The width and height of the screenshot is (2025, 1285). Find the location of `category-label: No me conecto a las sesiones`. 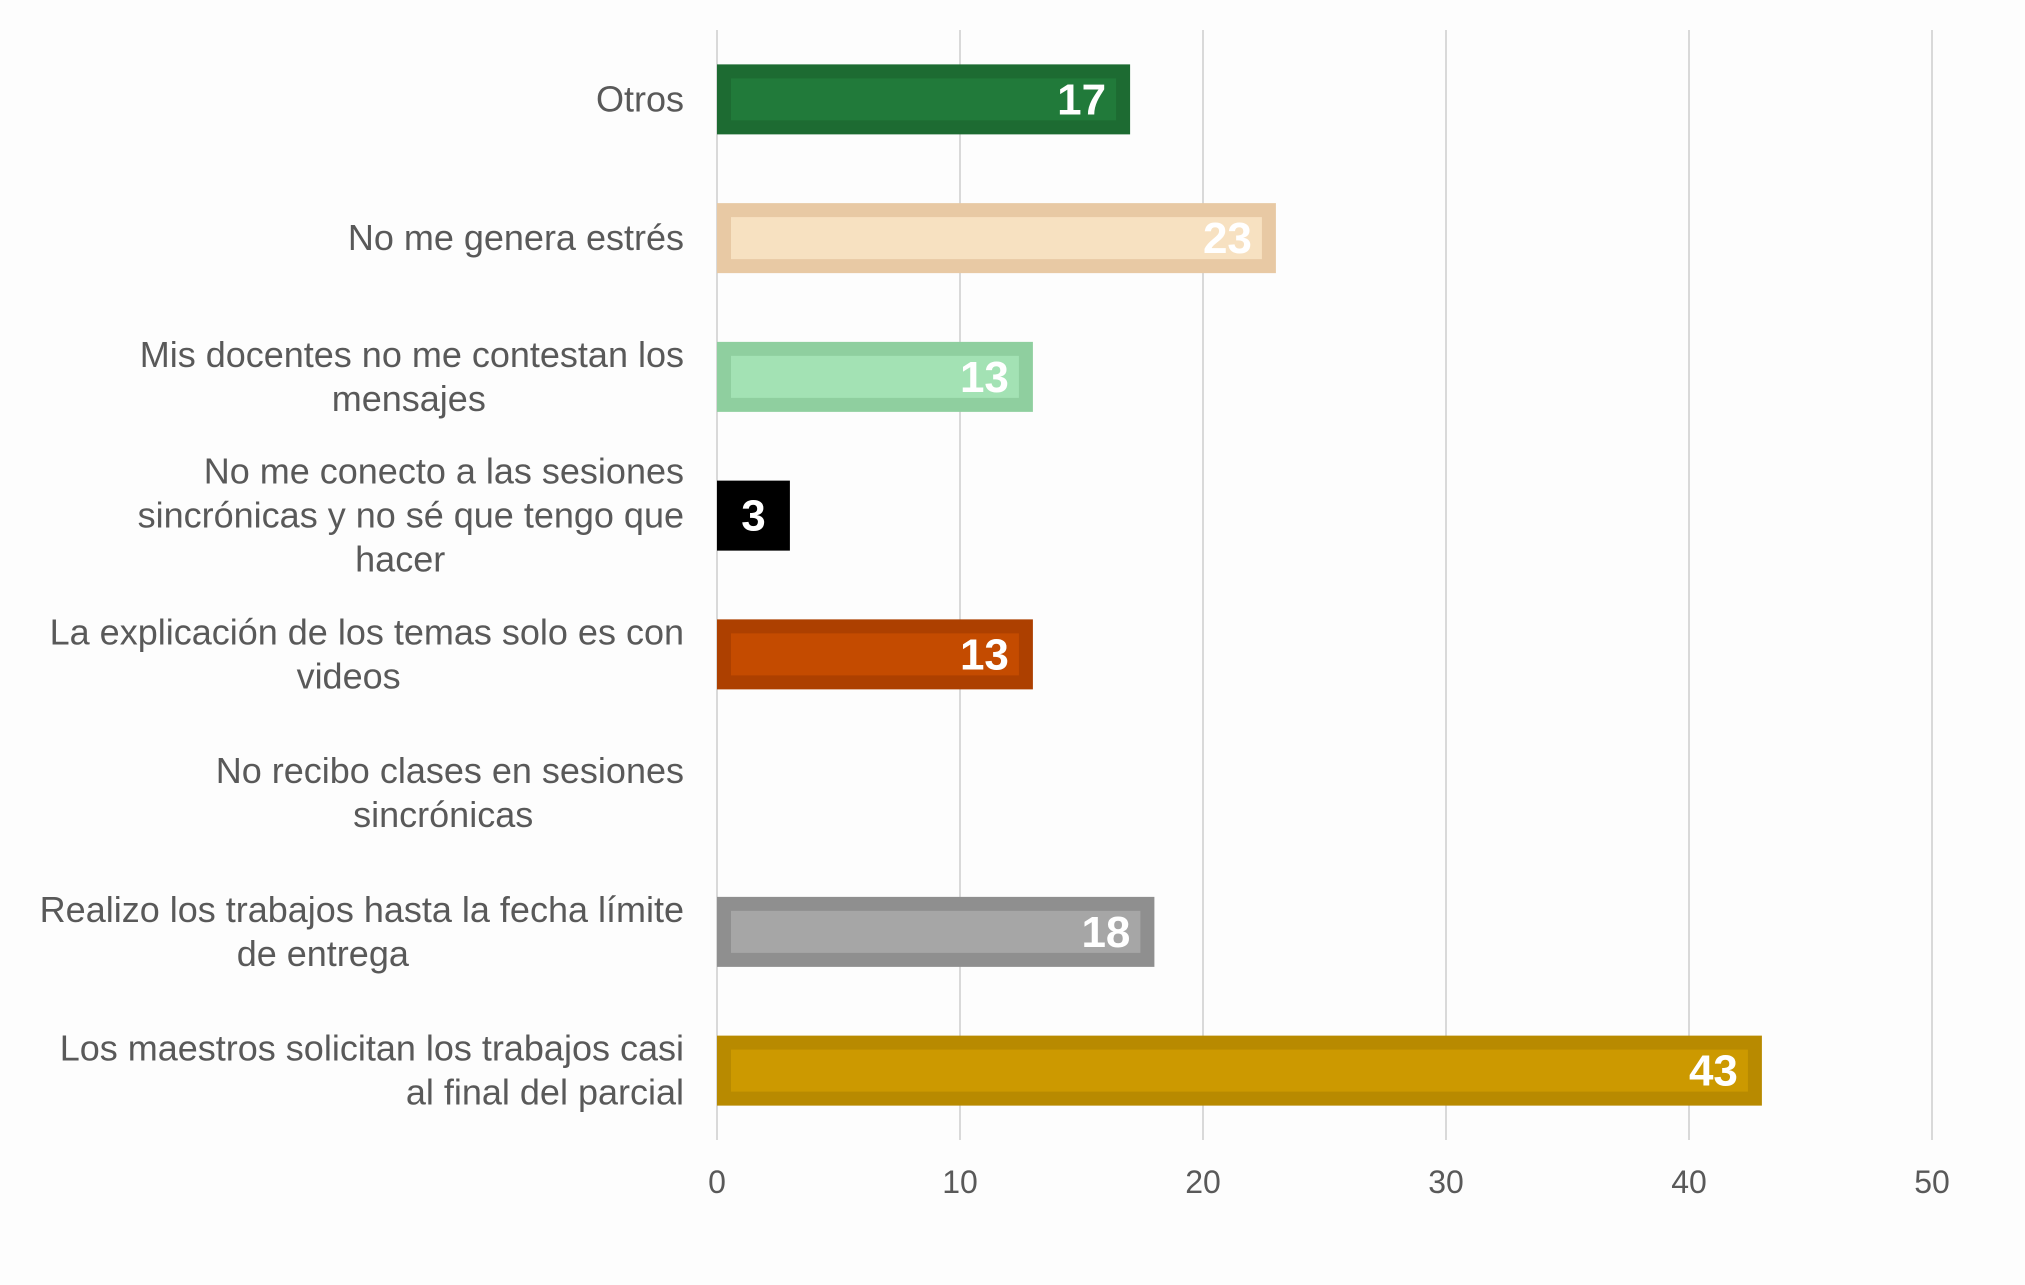

category-label: No me conecto a las sesiones is located at coordinates (444, 471).